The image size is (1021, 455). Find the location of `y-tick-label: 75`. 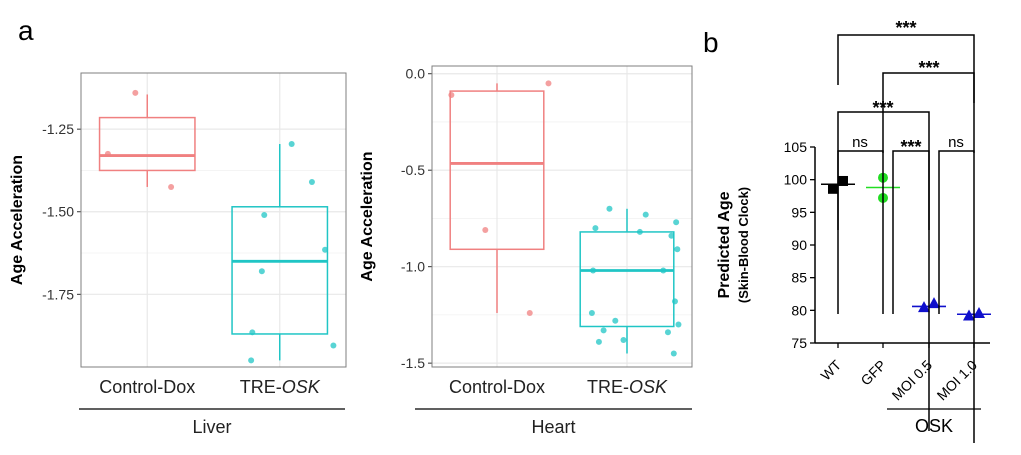

y-tick-label: 75 is located at coordinates (799, 343).